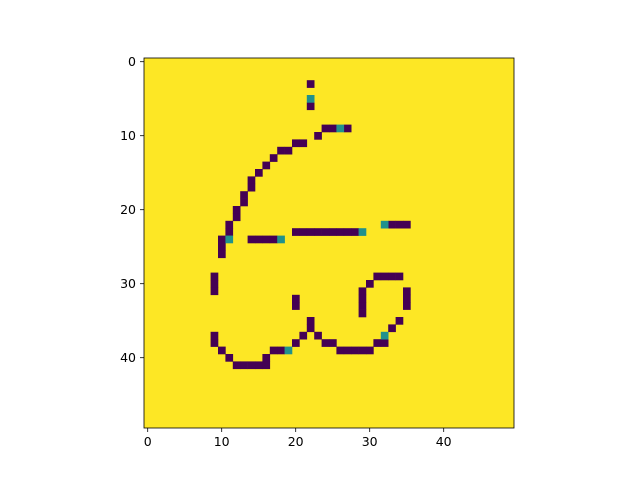 This screenshot has width=640, height=480. What do you see at coordinates (128, 209) in the screenshot?
I see `y-tick-label: 20` at bounding box center [128, 209].